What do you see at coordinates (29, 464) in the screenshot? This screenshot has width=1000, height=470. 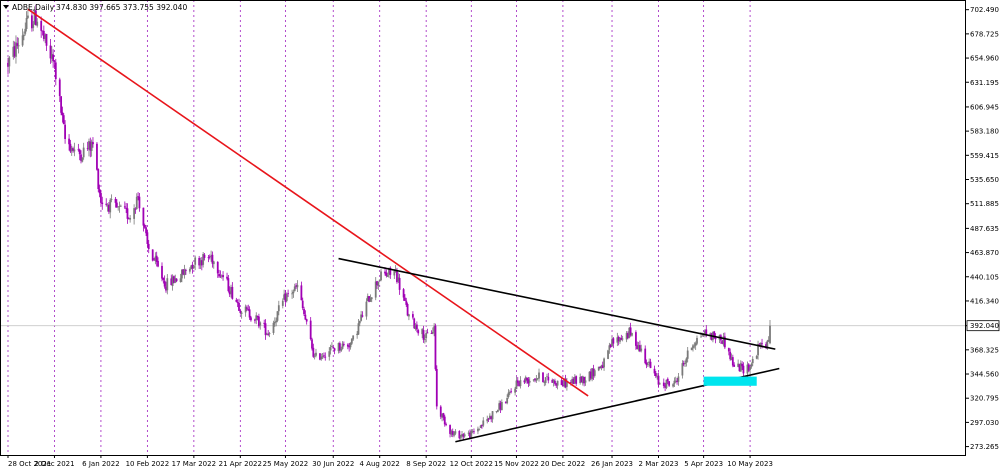 I see `x-tick-label: 28 Oct 2021` at bounding box center [29, 464].